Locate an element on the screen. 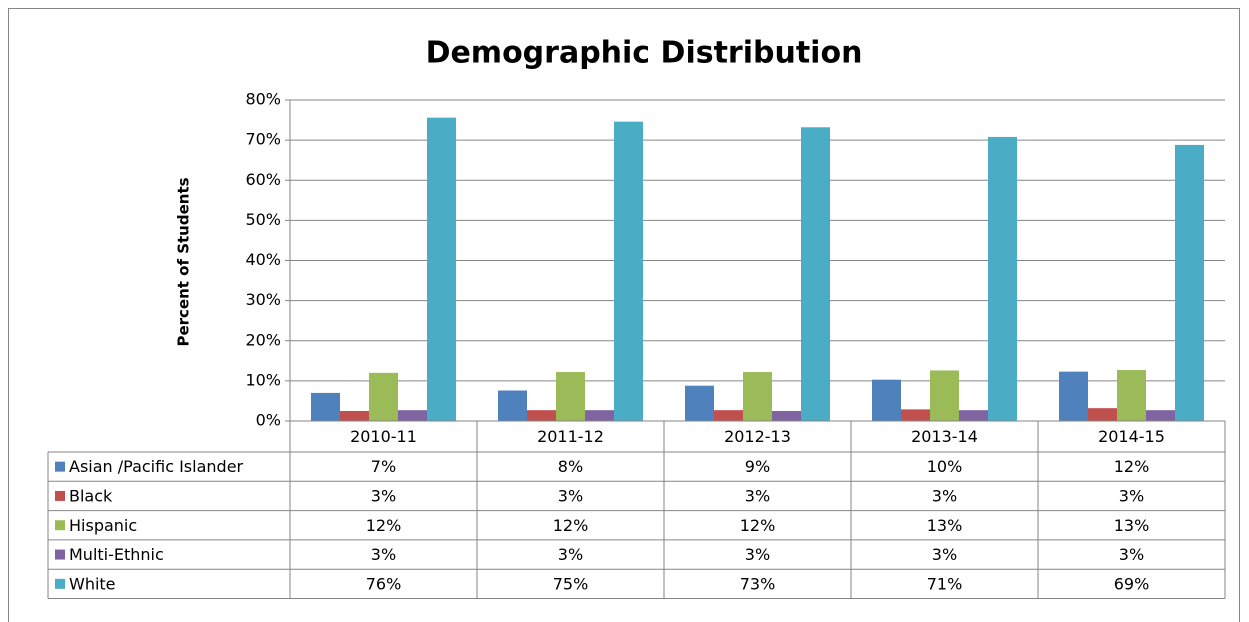 Image resolution: width=1249 pixels, height=622 pixels. y-tick-label: 50% is located at coordinates (263, 219).